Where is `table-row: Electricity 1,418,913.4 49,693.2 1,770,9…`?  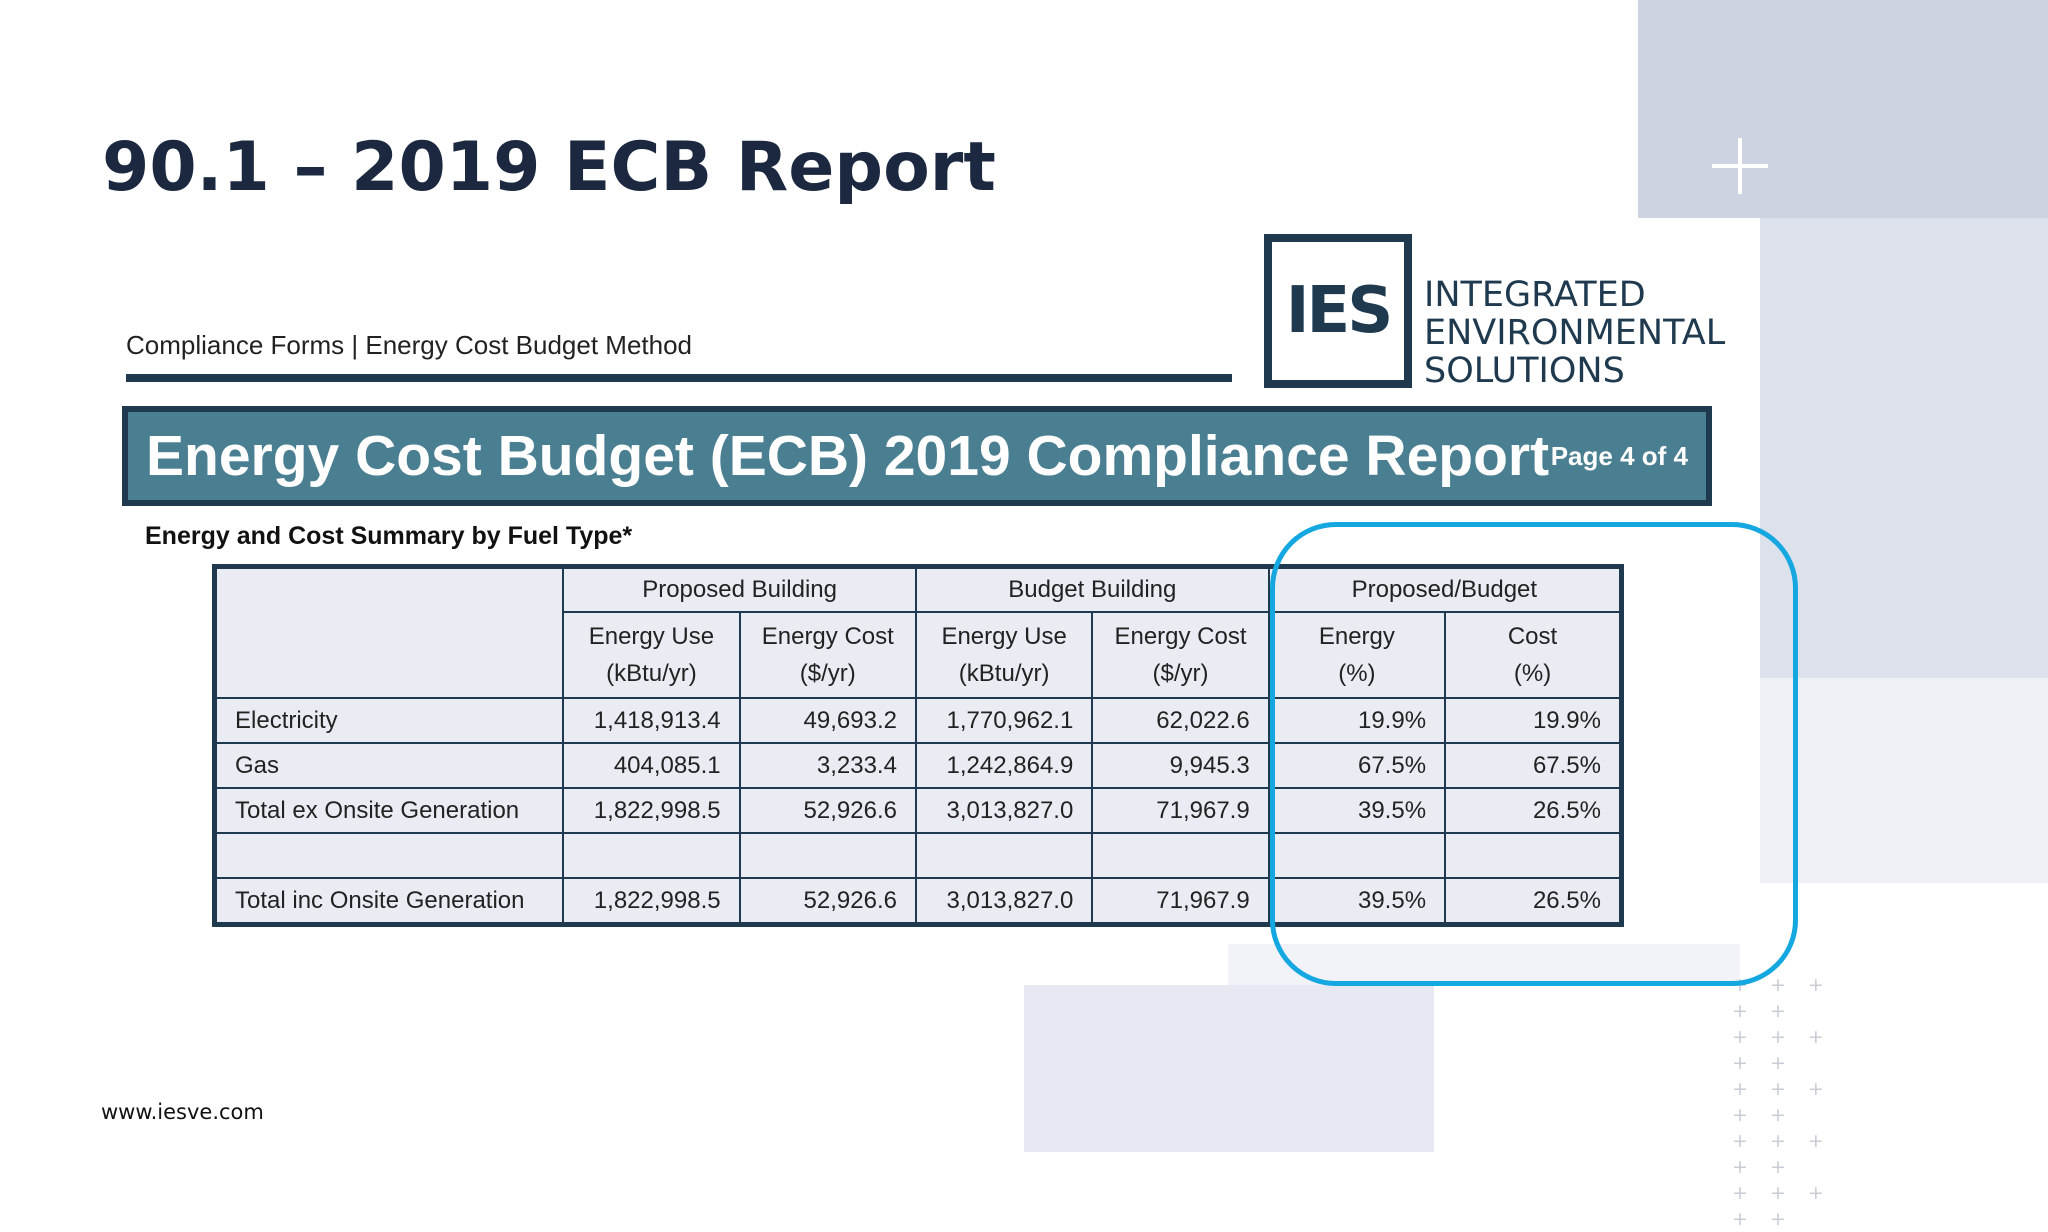 table-row: Electricity 1,418,913.4 49,693.2 1,770,9… is located at coordinates (918, 720).